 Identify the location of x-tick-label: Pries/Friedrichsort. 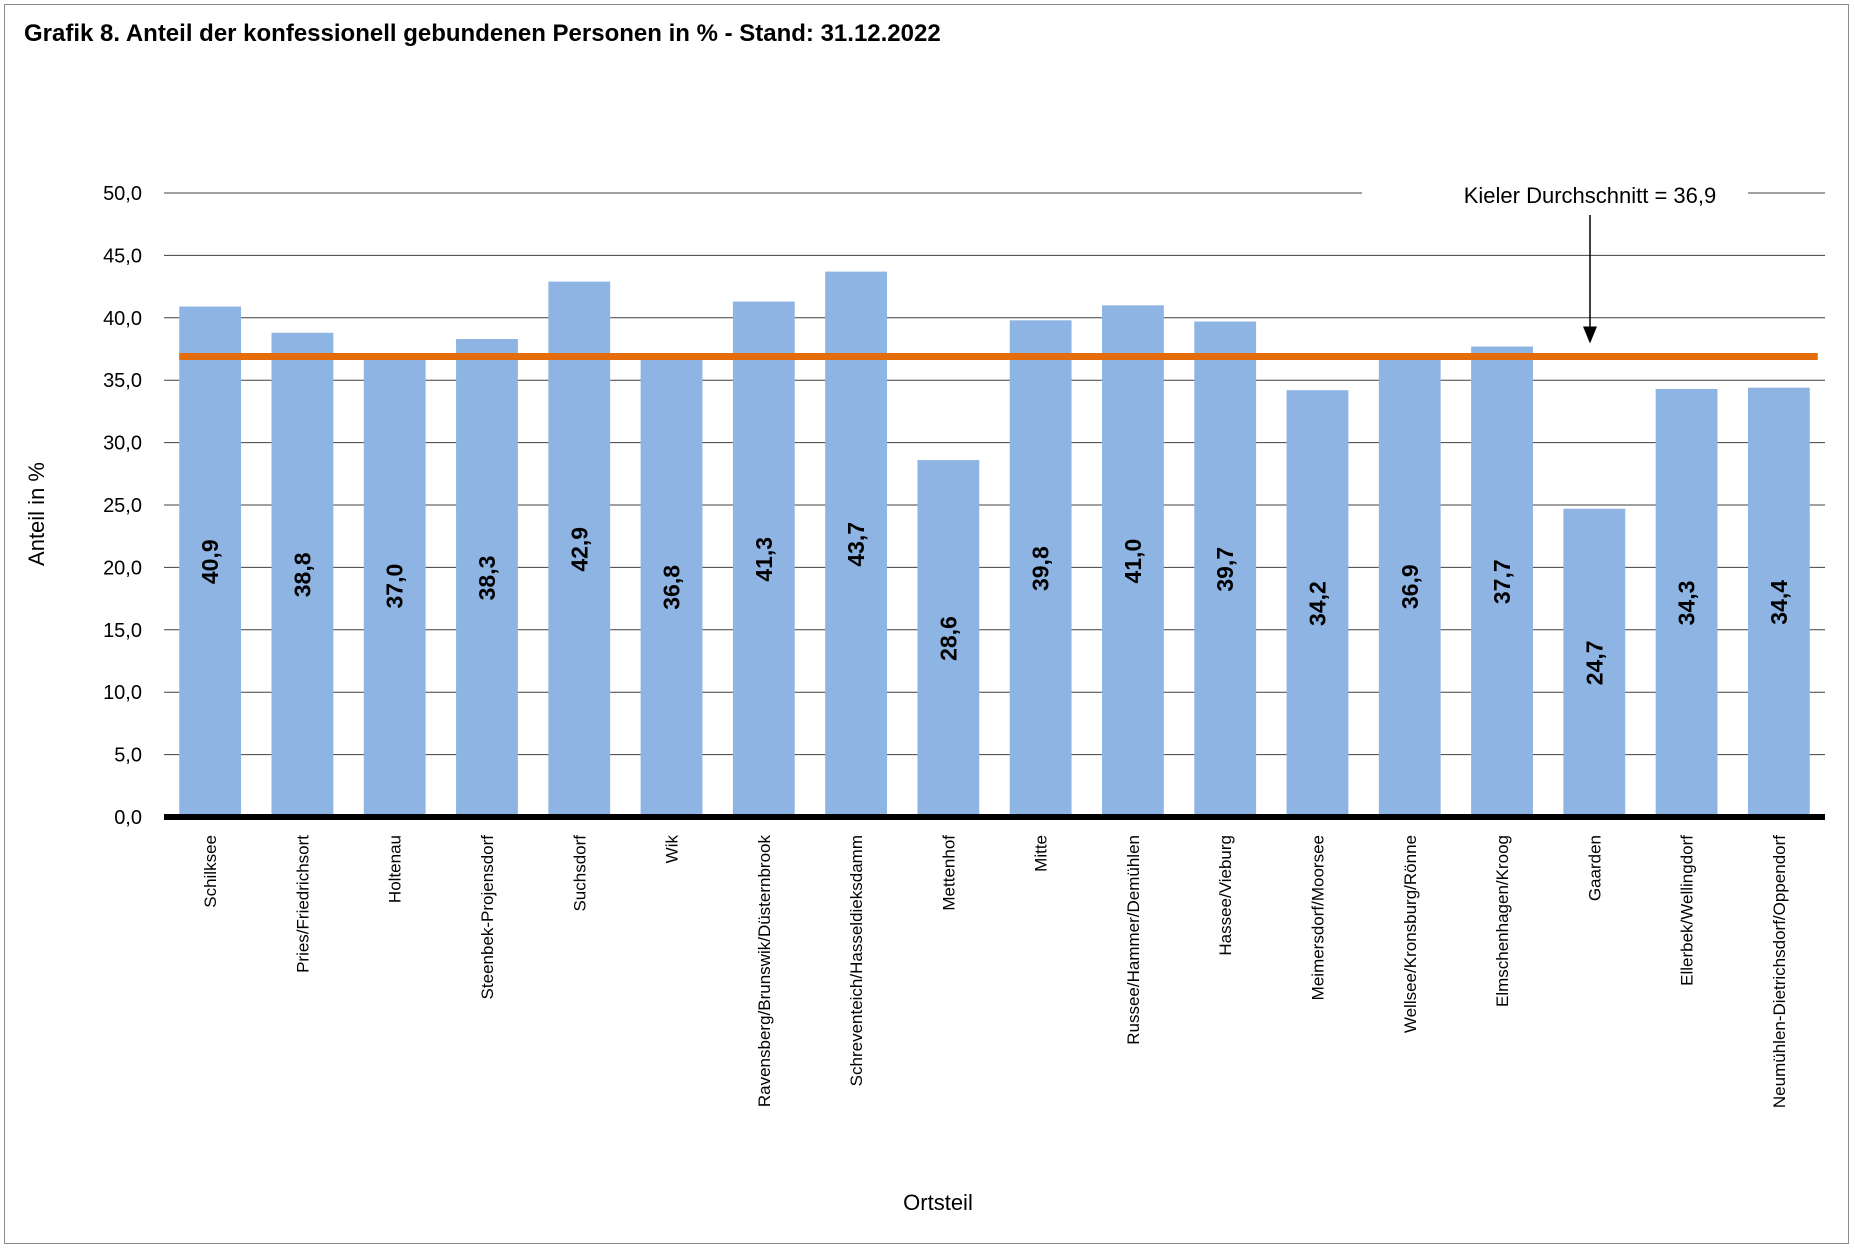
(302, 904).